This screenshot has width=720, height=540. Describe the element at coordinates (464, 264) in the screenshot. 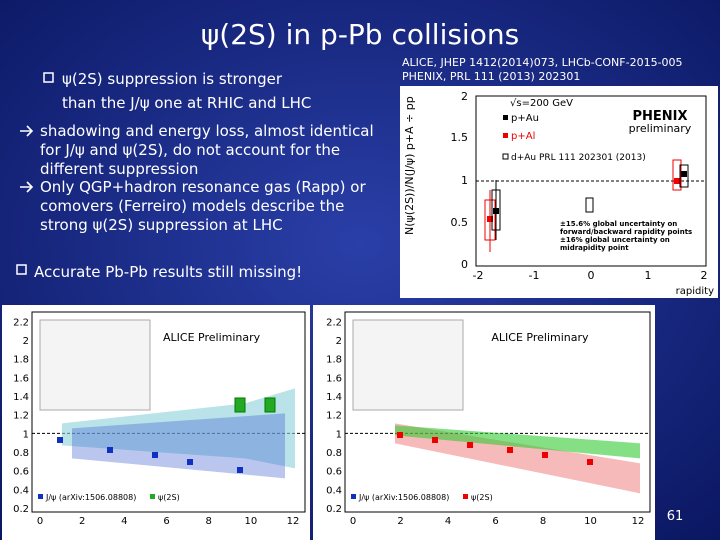

I see `y-tick: 0` at that location.